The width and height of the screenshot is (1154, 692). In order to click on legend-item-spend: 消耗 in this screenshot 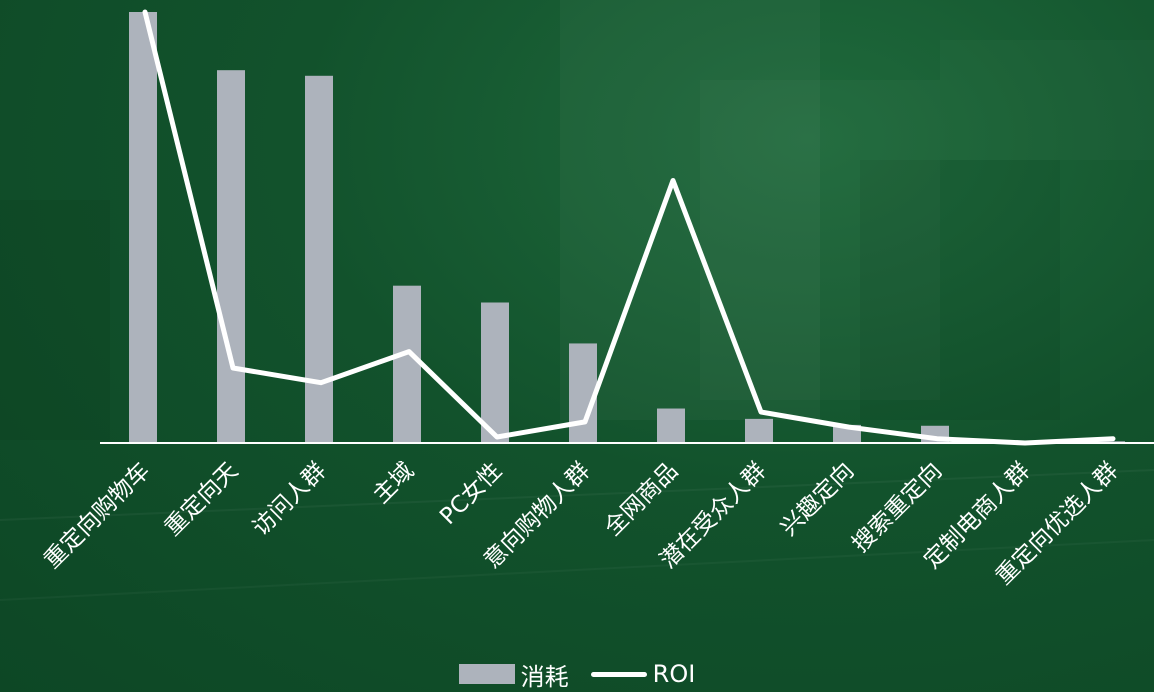, I will do `click(513, 674)`.